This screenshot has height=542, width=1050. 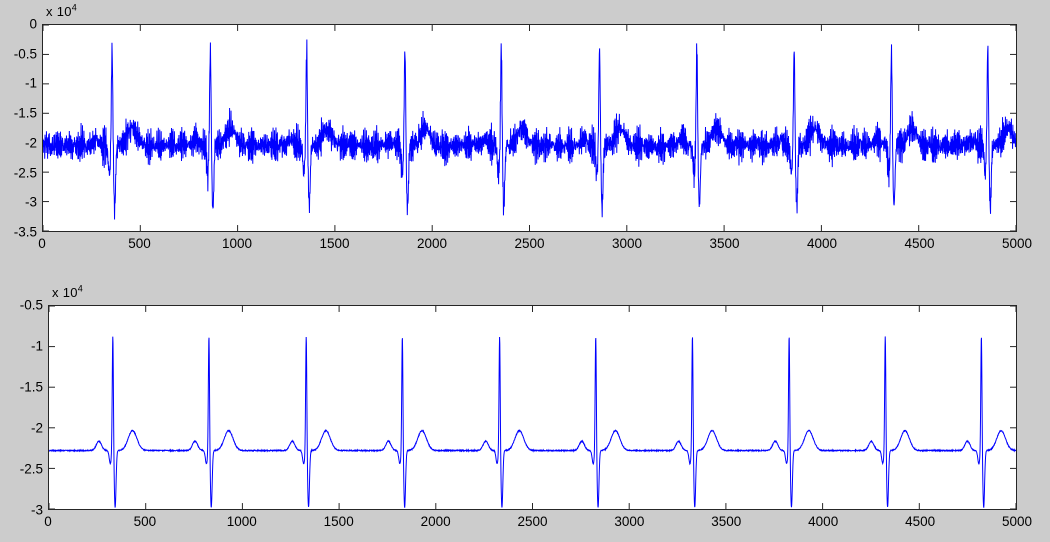 What do you see at coordinates (237, 243) in the screenshot?
I see `x-axis-tick-label-top: 1000` at bounding box center [237, 243].